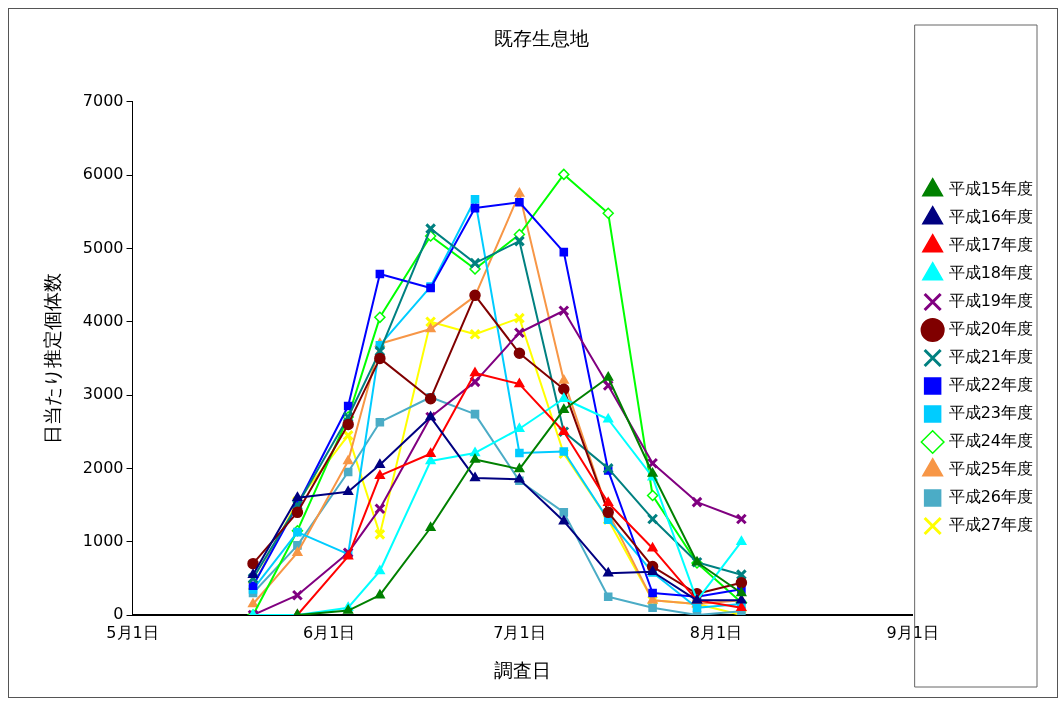 Image resolution: width=1060 pixels, height=702 pixels. What do you see at coordinates (990, 413) in the screenshot?
I see `legend-label: 平成23年度` at bounding box center [990, 413].